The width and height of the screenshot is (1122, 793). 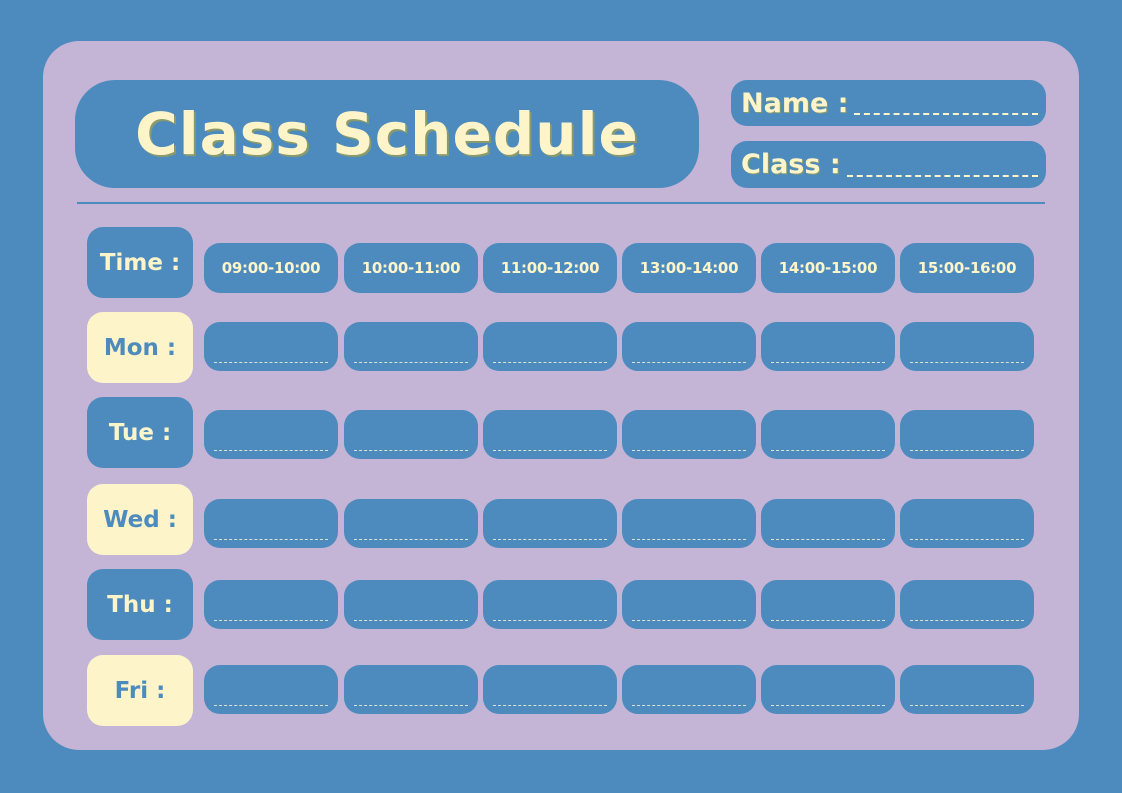 I want to click on time-slot-header: 09:00-10:00, so click(x=271, y=268).